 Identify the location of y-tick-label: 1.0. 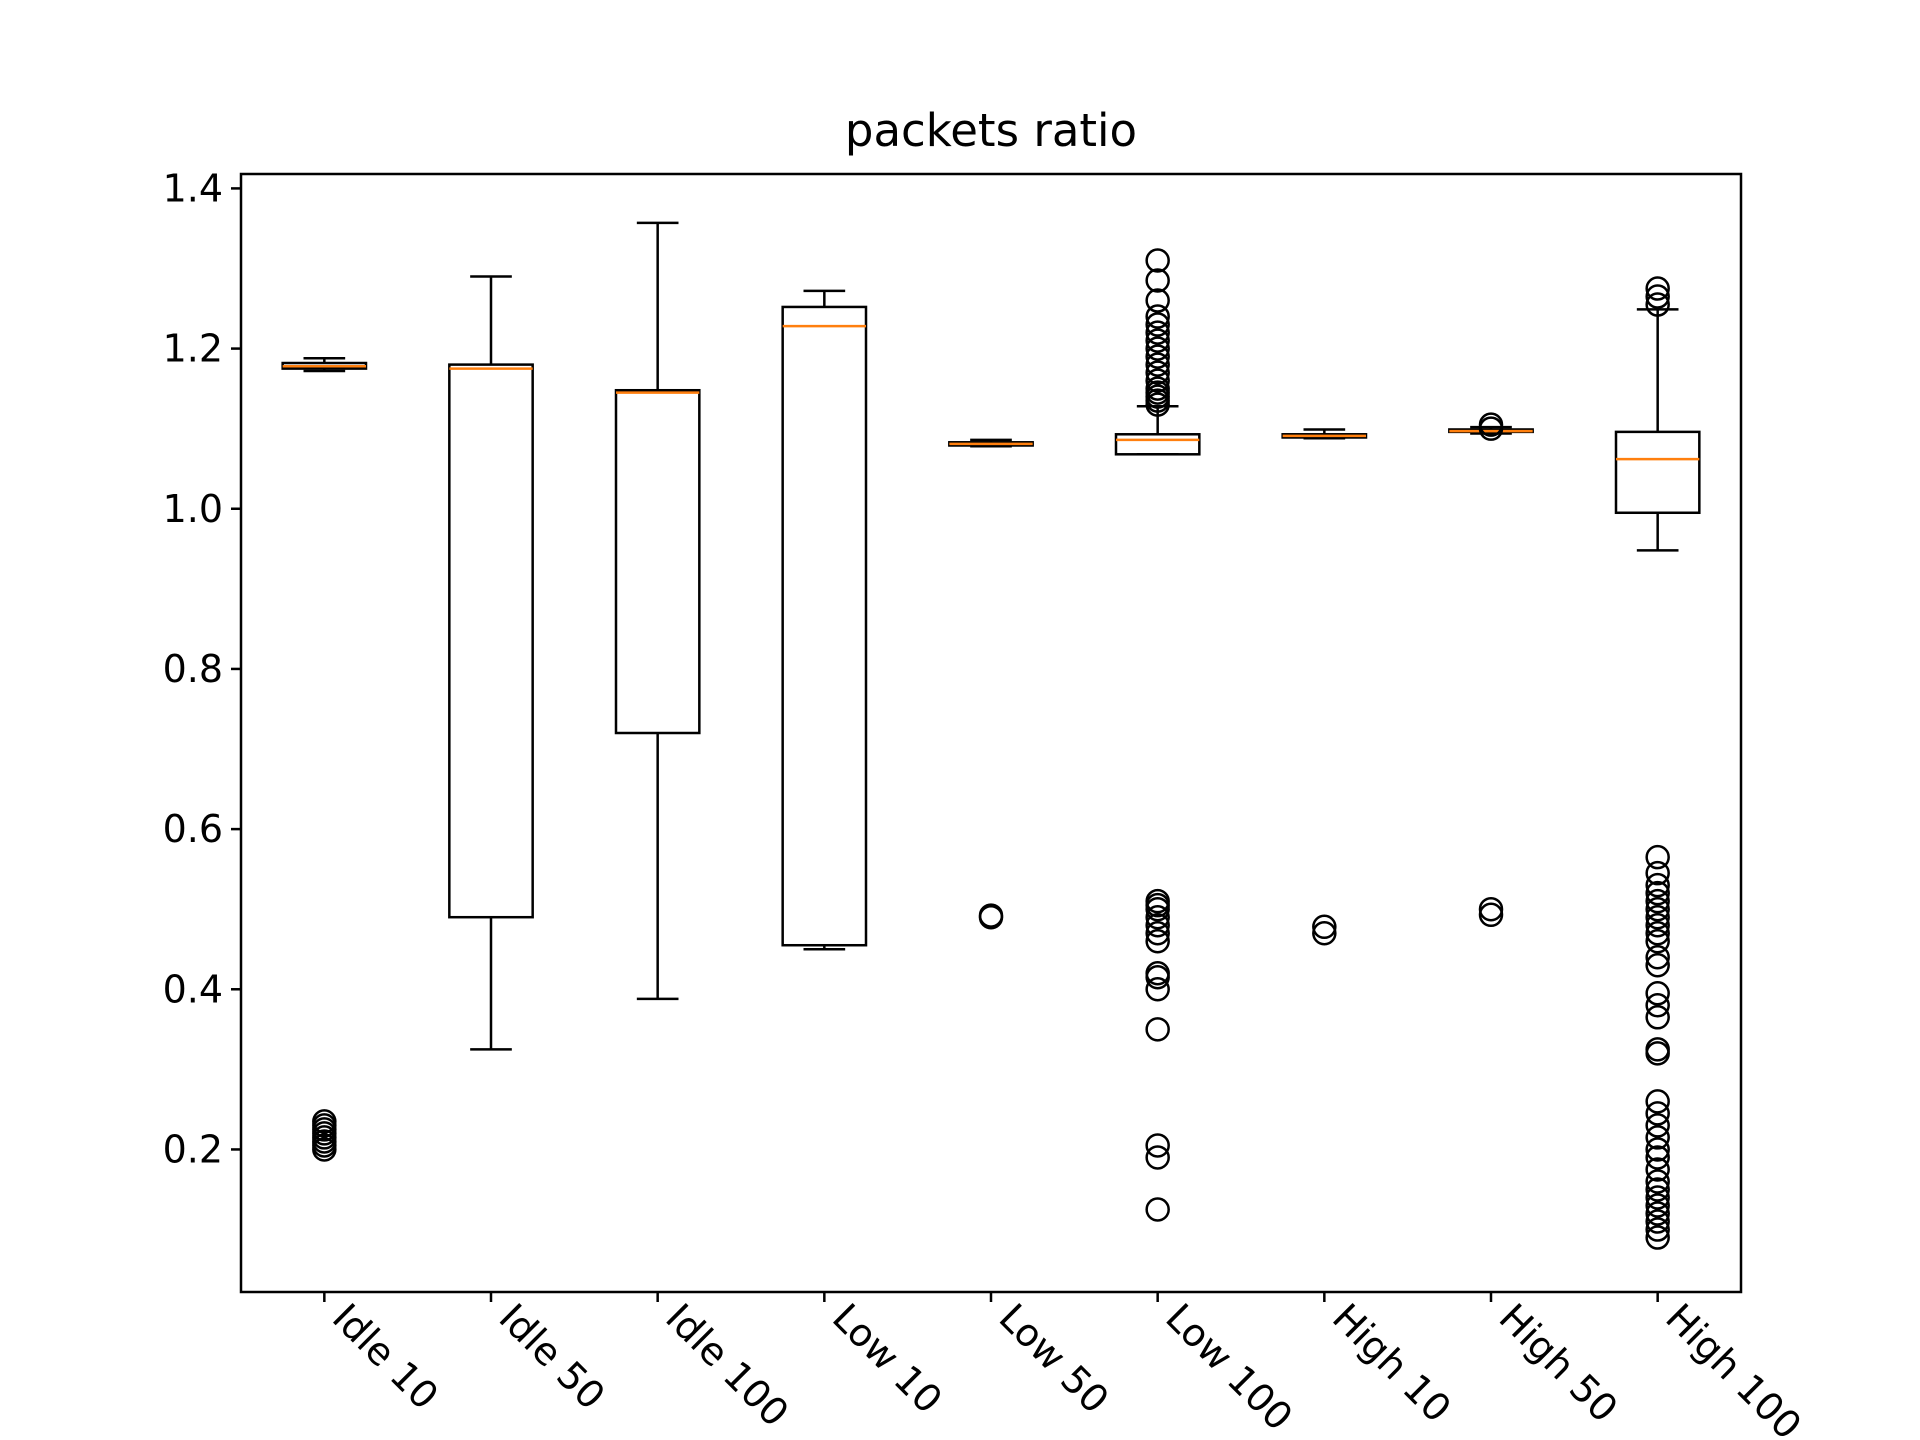
(193, 509).